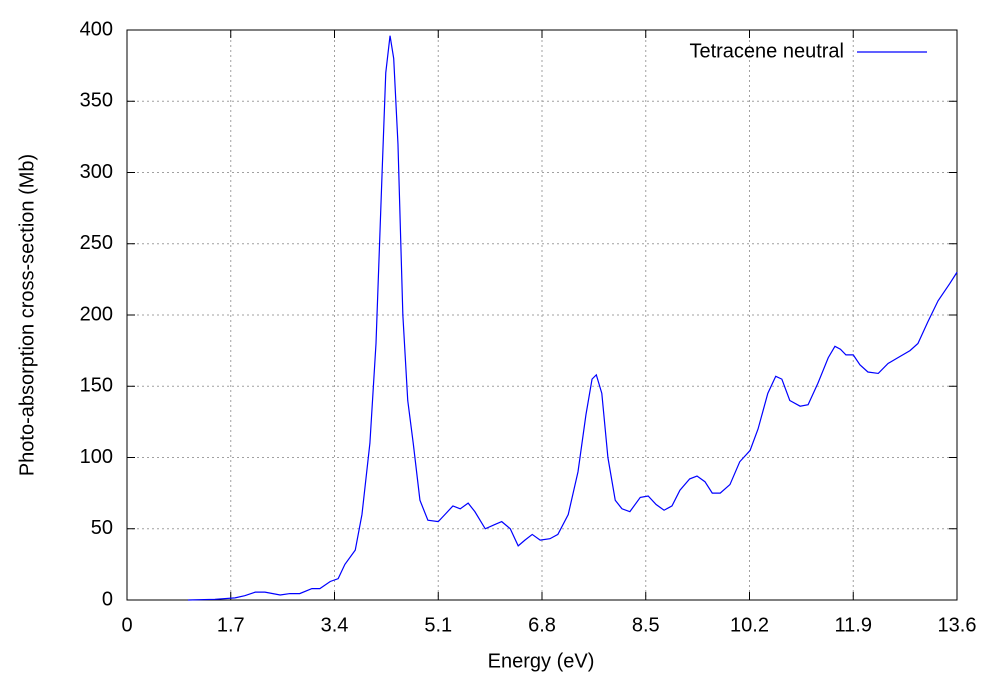 This screenshot has width=1000, height=700. I want to click on x-tick-label: 3.4, so click(335, 625).